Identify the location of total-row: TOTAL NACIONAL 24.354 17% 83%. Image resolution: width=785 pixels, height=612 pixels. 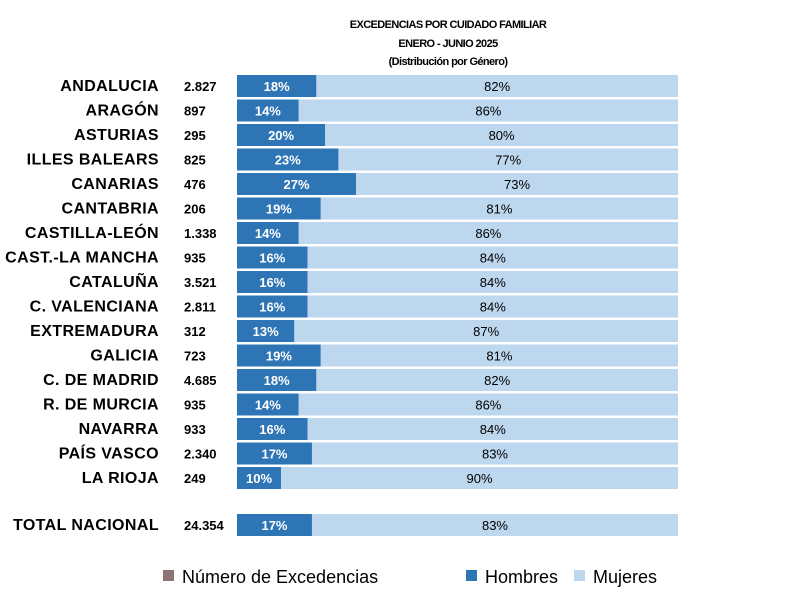
(345, 525).